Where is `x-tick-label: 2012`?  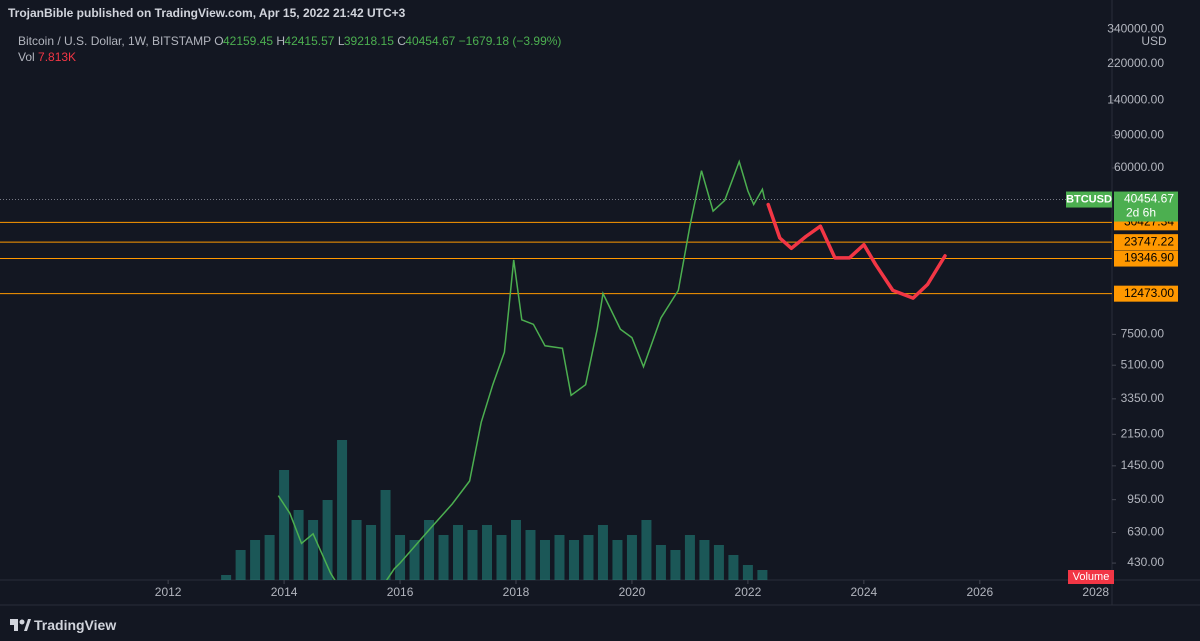
x-tick-label: 2012 is located at coordinates (168, 592).